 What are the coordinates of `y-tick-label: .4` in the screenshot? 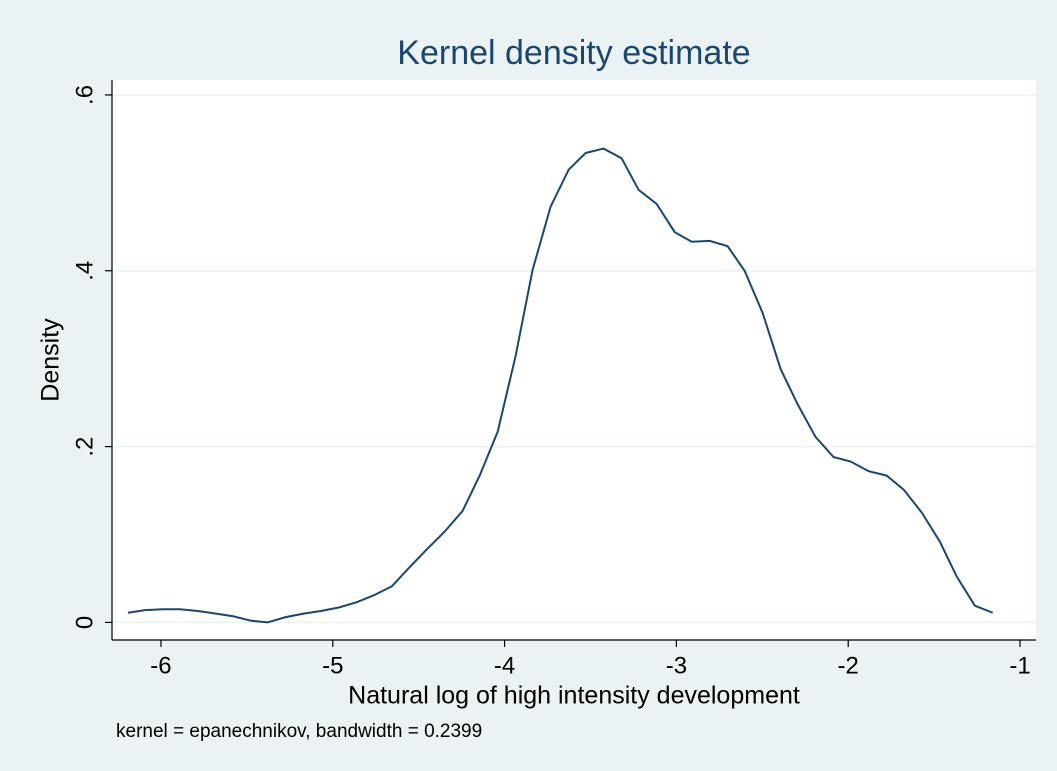 It's located at (84, 271).